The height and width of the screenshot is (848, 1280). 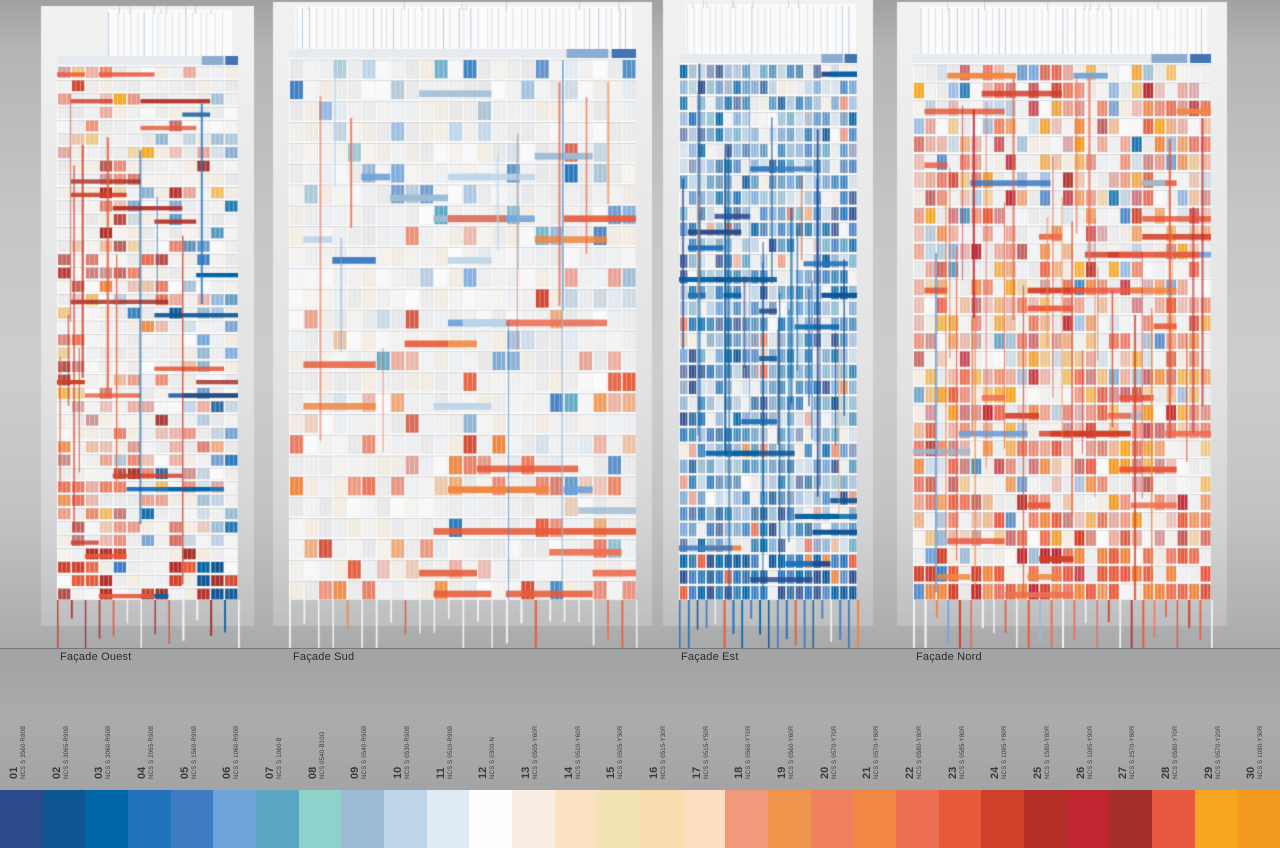 What do you see at coordinates (640, 648) in the screenshot?
I see `ground-line` at bounding box center [640, 648].